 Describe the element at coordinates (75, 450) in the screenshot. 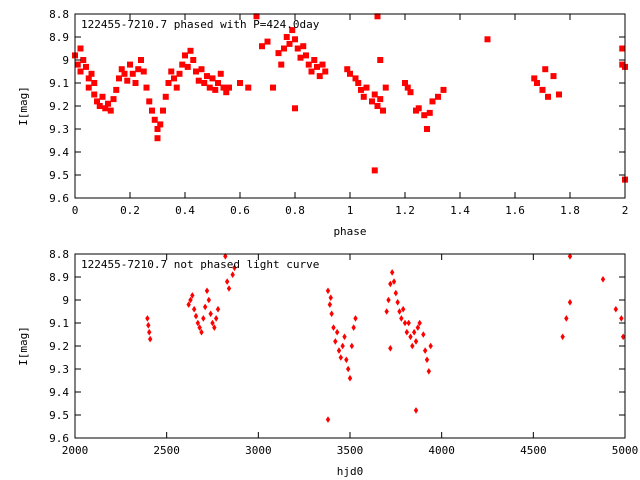

I see `unphased-x-tick-label: 2000` at that location.